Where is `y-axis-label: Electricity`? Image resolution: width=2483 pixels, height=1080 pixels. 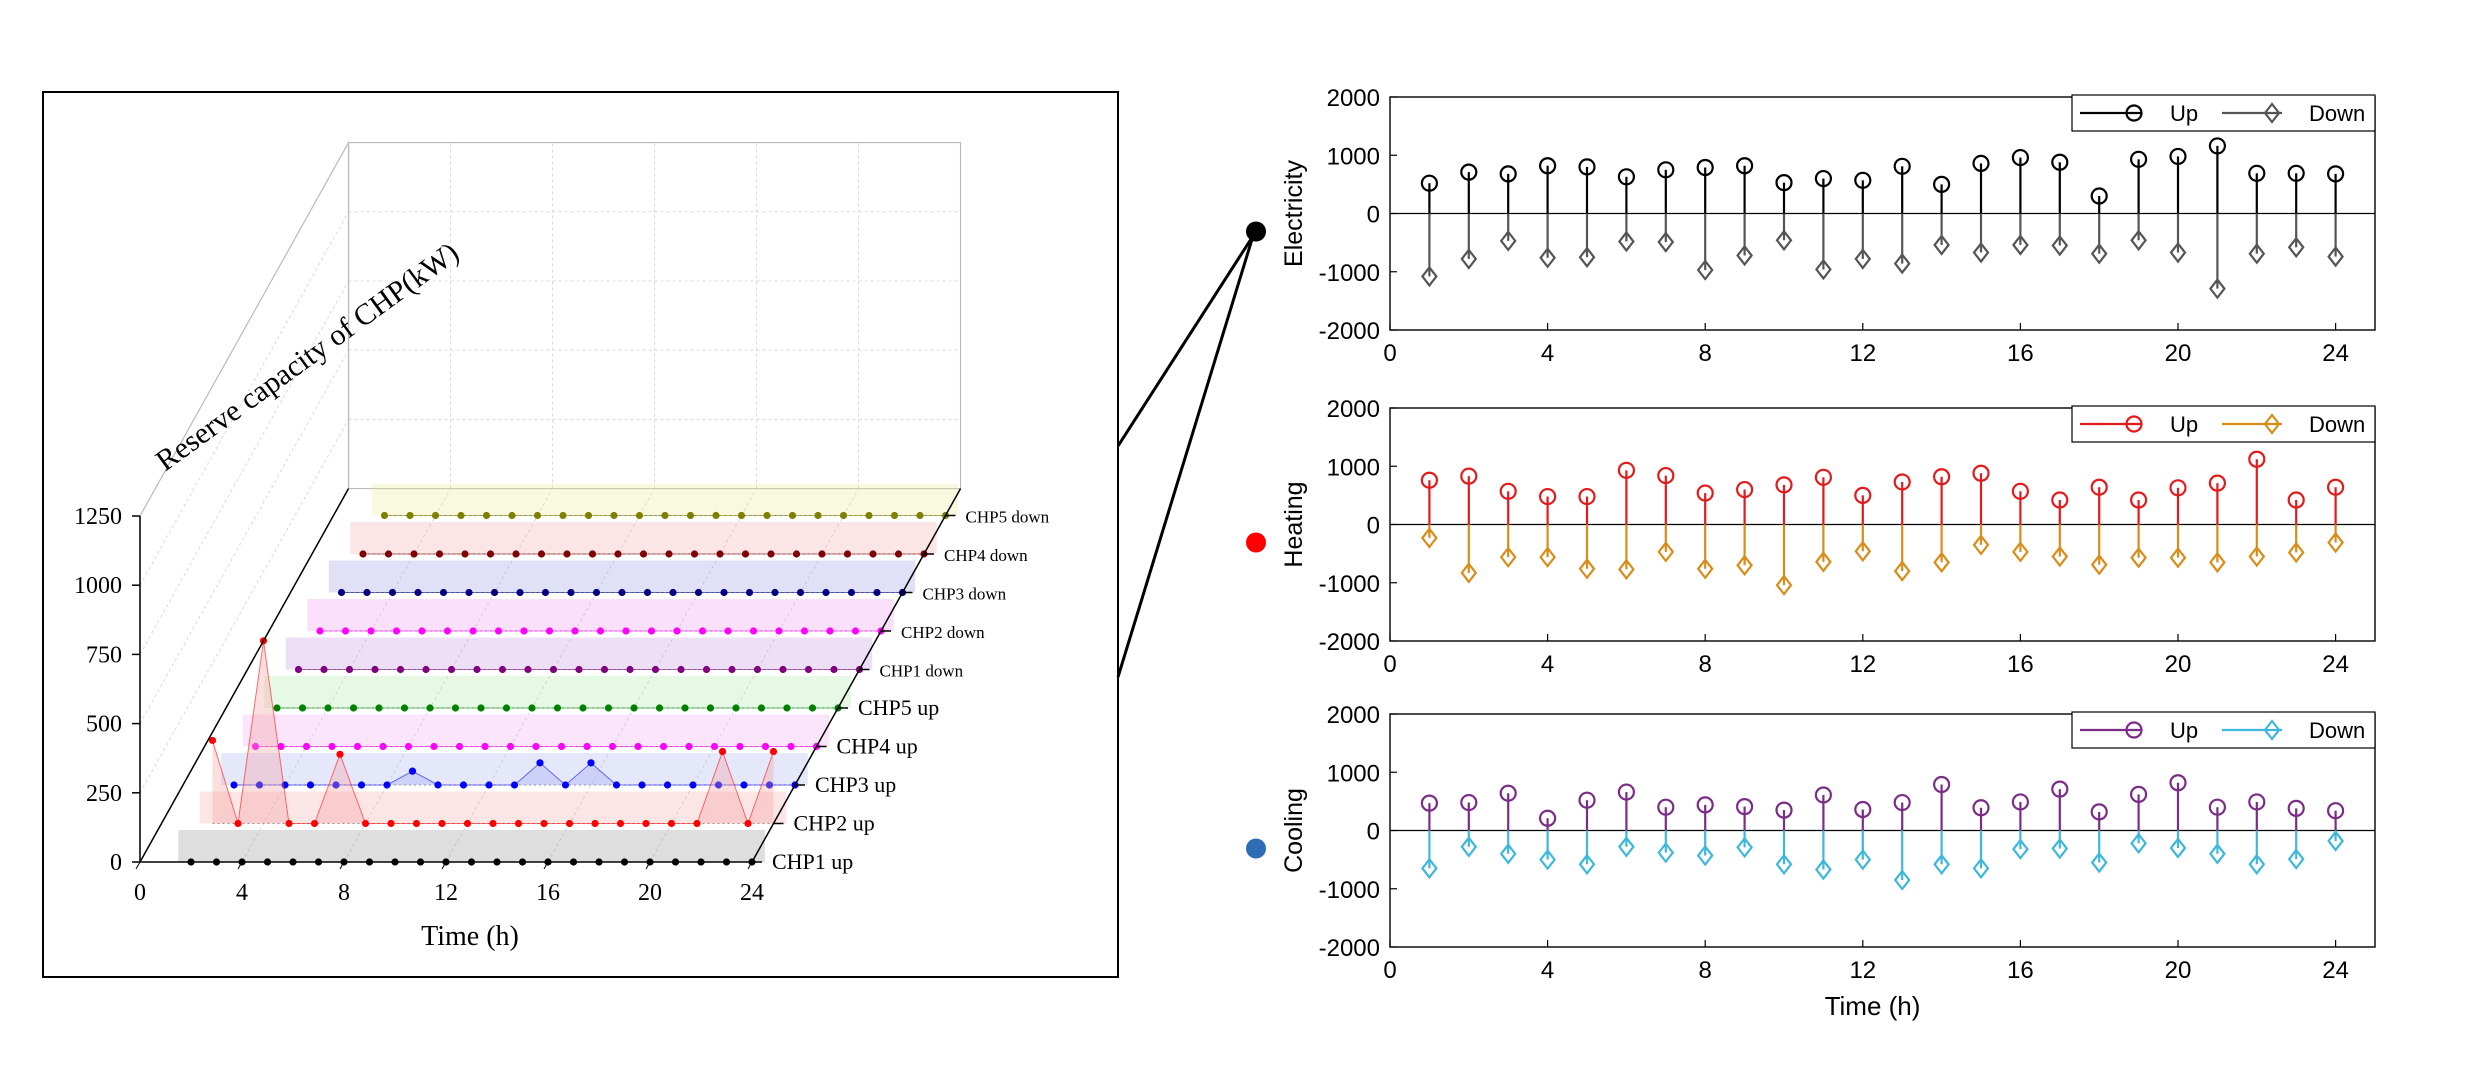 y-axis-label: Electricity is located at coordinates (1294, 213).